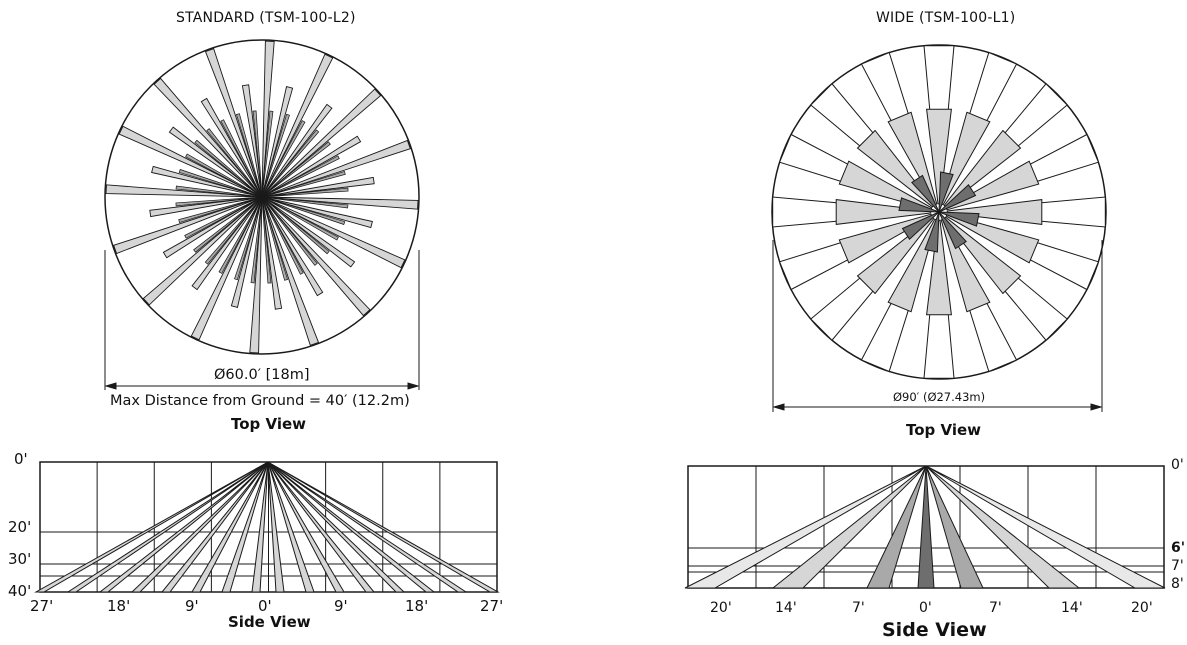  I want to click on standard-y-label-1: 20', so click(20, 527).